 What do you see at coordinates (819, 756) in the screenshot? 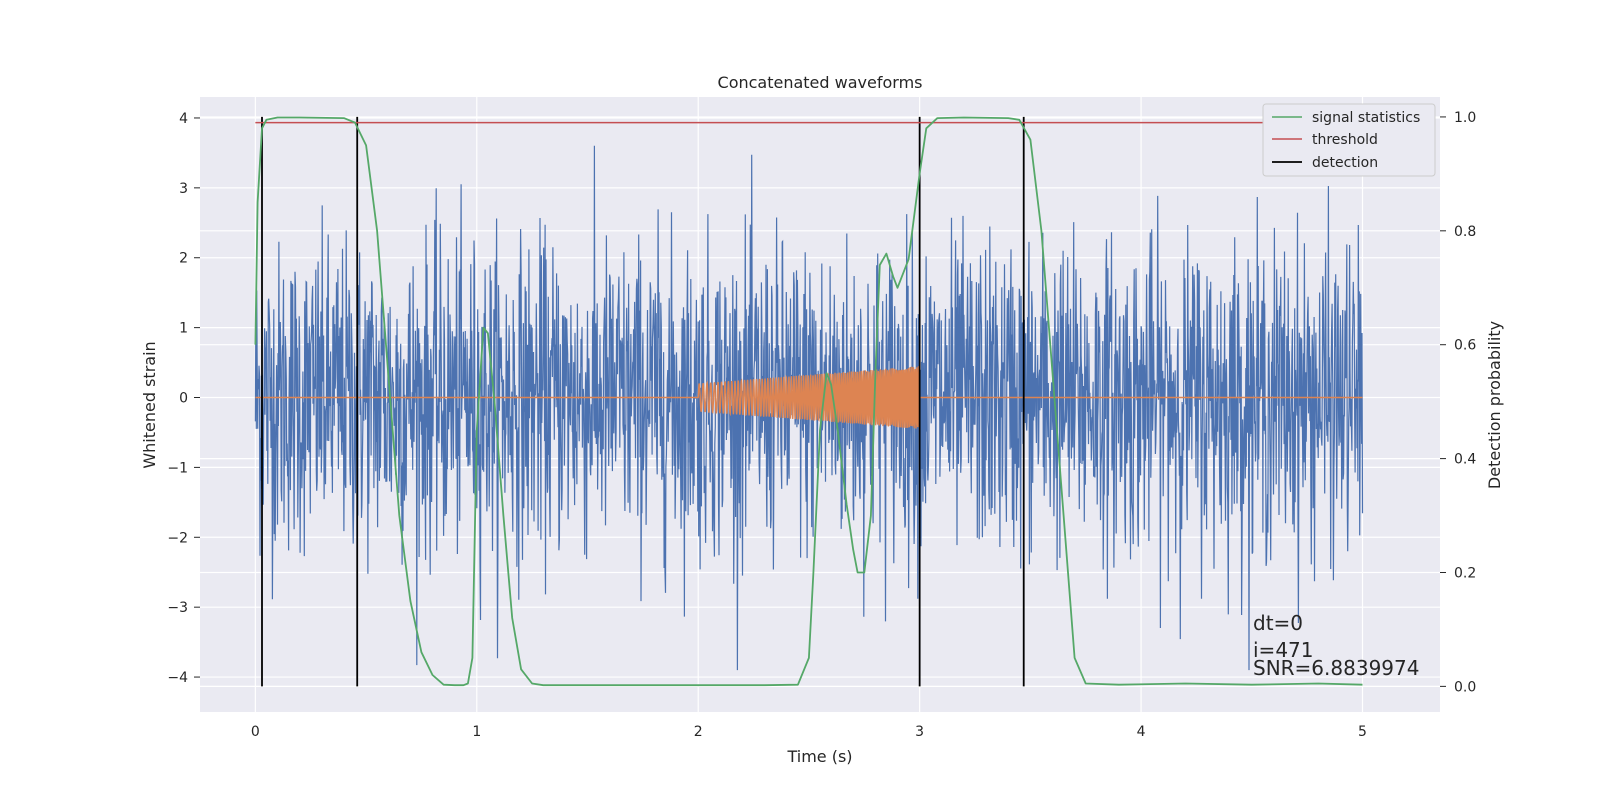
I see `x-axis-label: Time (s)` at bounding box center [819, 756].